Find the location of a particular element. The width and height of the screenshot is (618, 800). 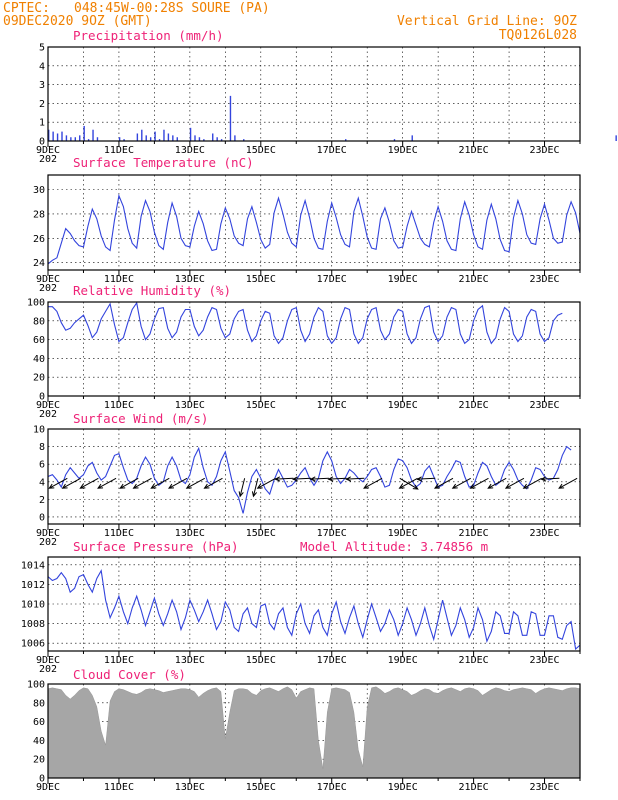

wind-xtick-label: 17DEC is located at coordinates (332, 533).